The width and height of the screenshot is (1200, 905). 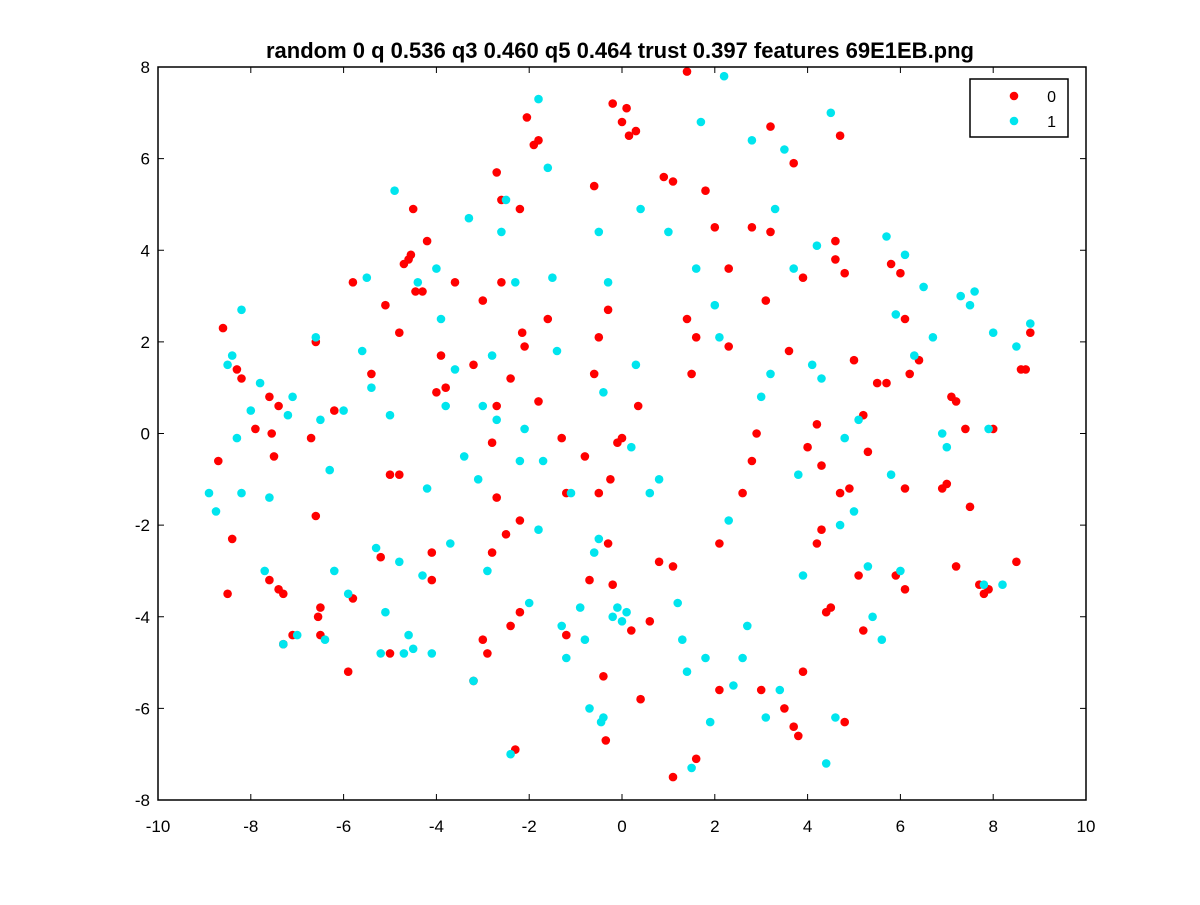 What do you see at coordinates (1051, 122) in the screenshot?
I see `legend-label-1: 1` at bounding box center [1051, 122].